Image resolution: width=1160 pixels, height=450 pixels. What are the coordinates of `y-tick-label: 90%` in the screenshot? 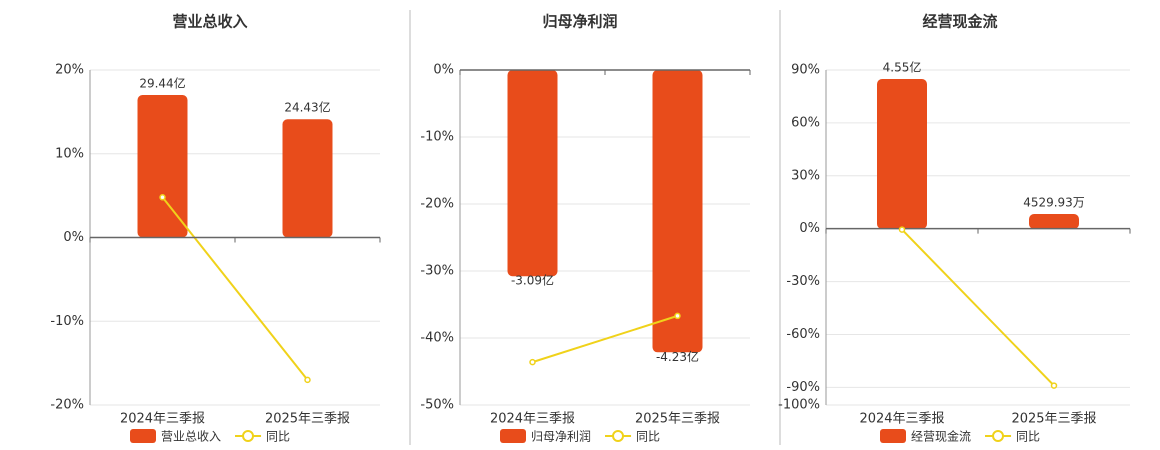 It's located at (805, 70).